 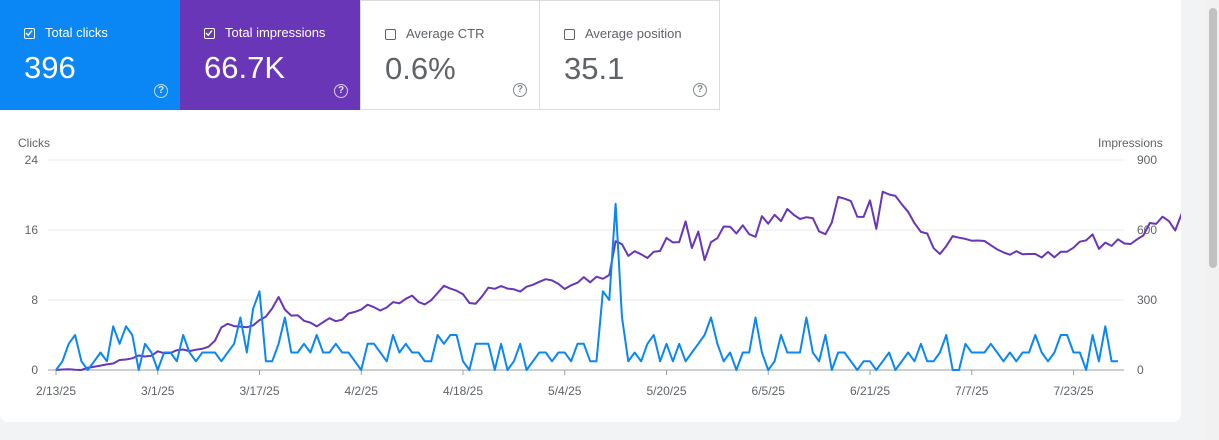 What do you see at coordinates (362, 391) in the screenshot?
I see `x-axis-tick-label: 4/2/25` at bounding box center [362, 391].